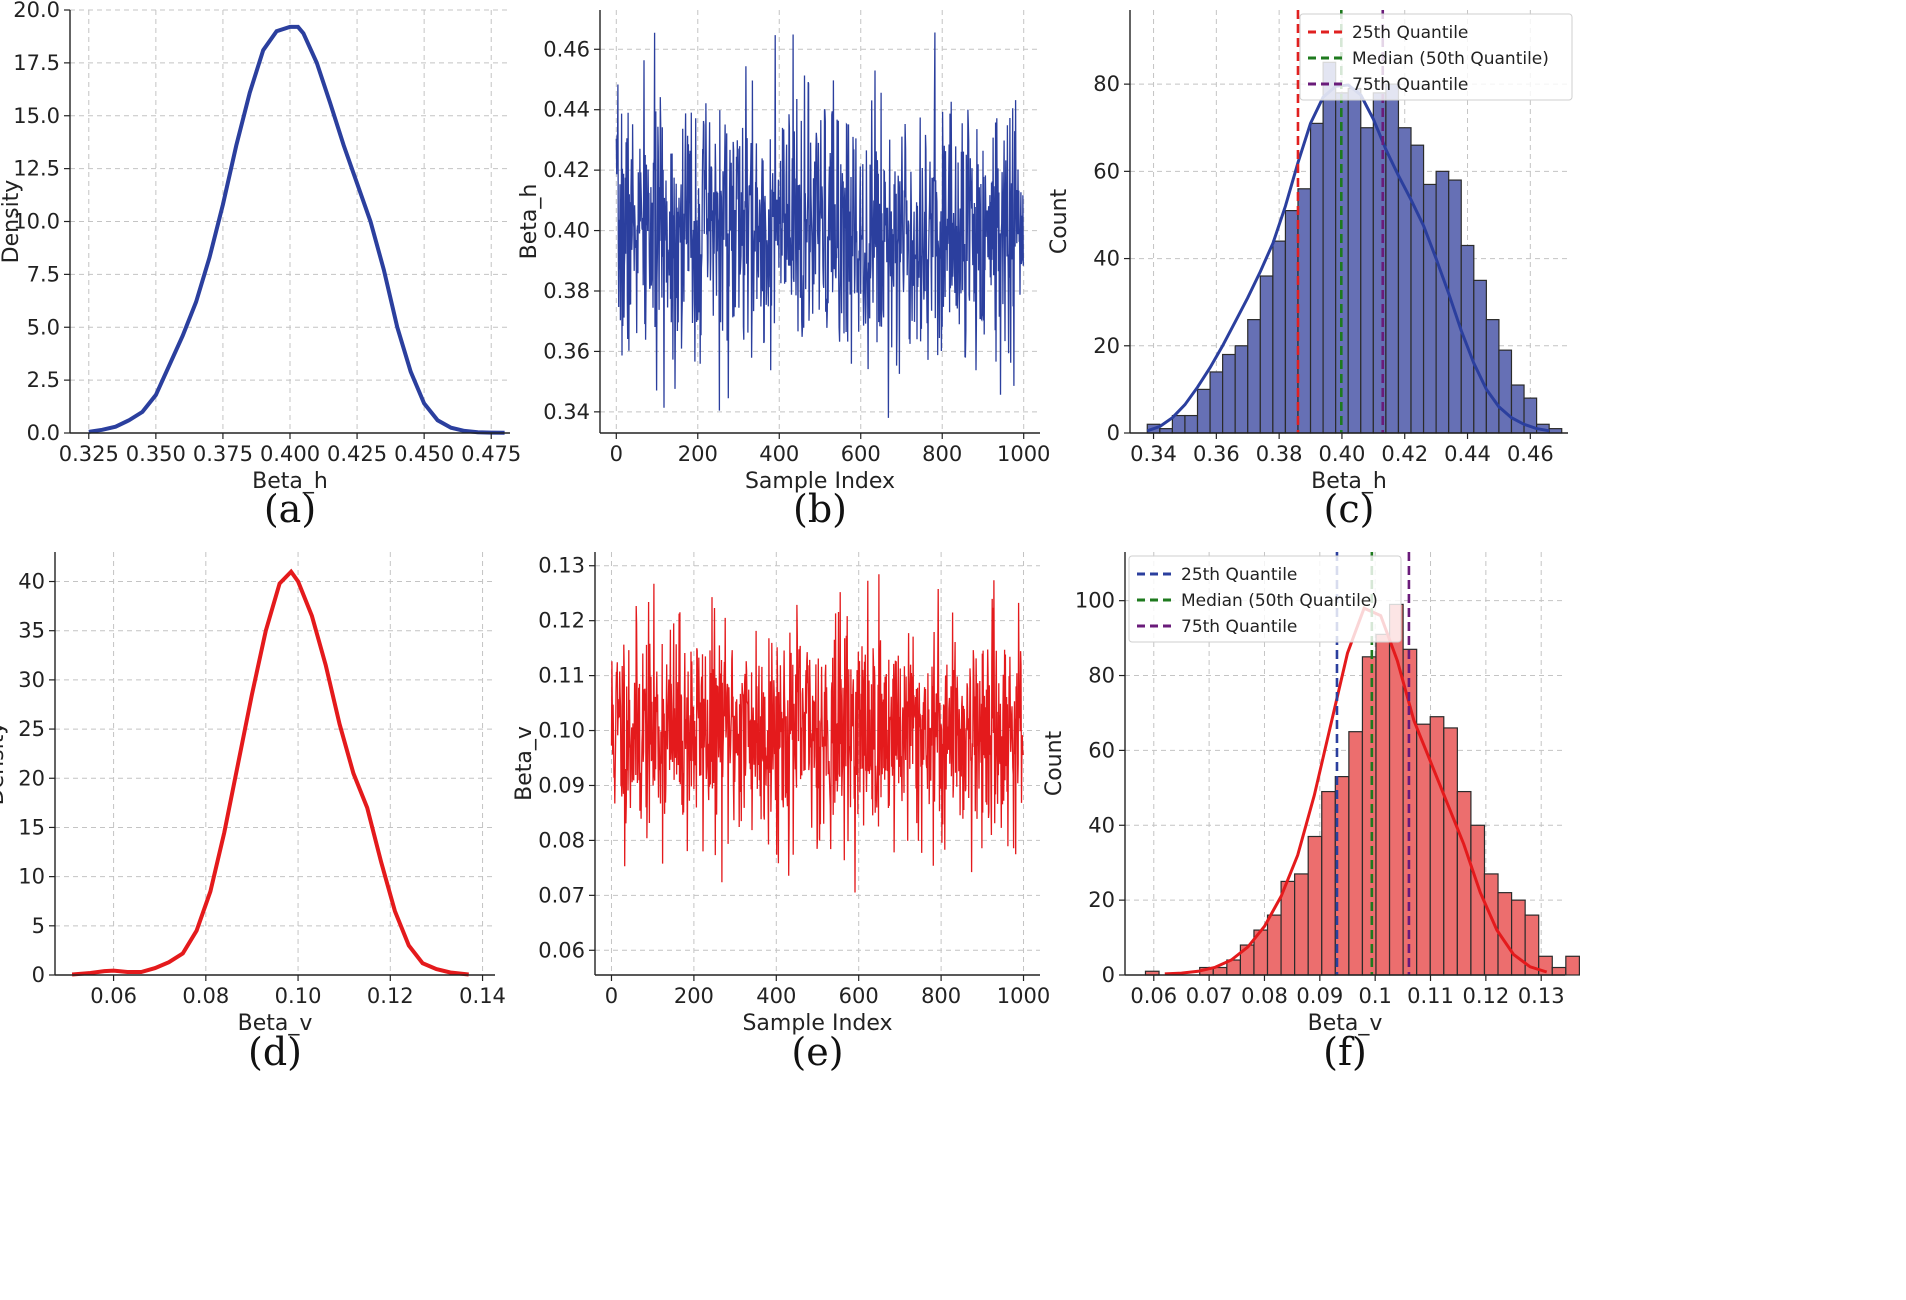  What do you see at coordinates (616, 454) in the screenshot?
I see `panel-b-xtick-label-0: 0` at bounding box center [616, 454].